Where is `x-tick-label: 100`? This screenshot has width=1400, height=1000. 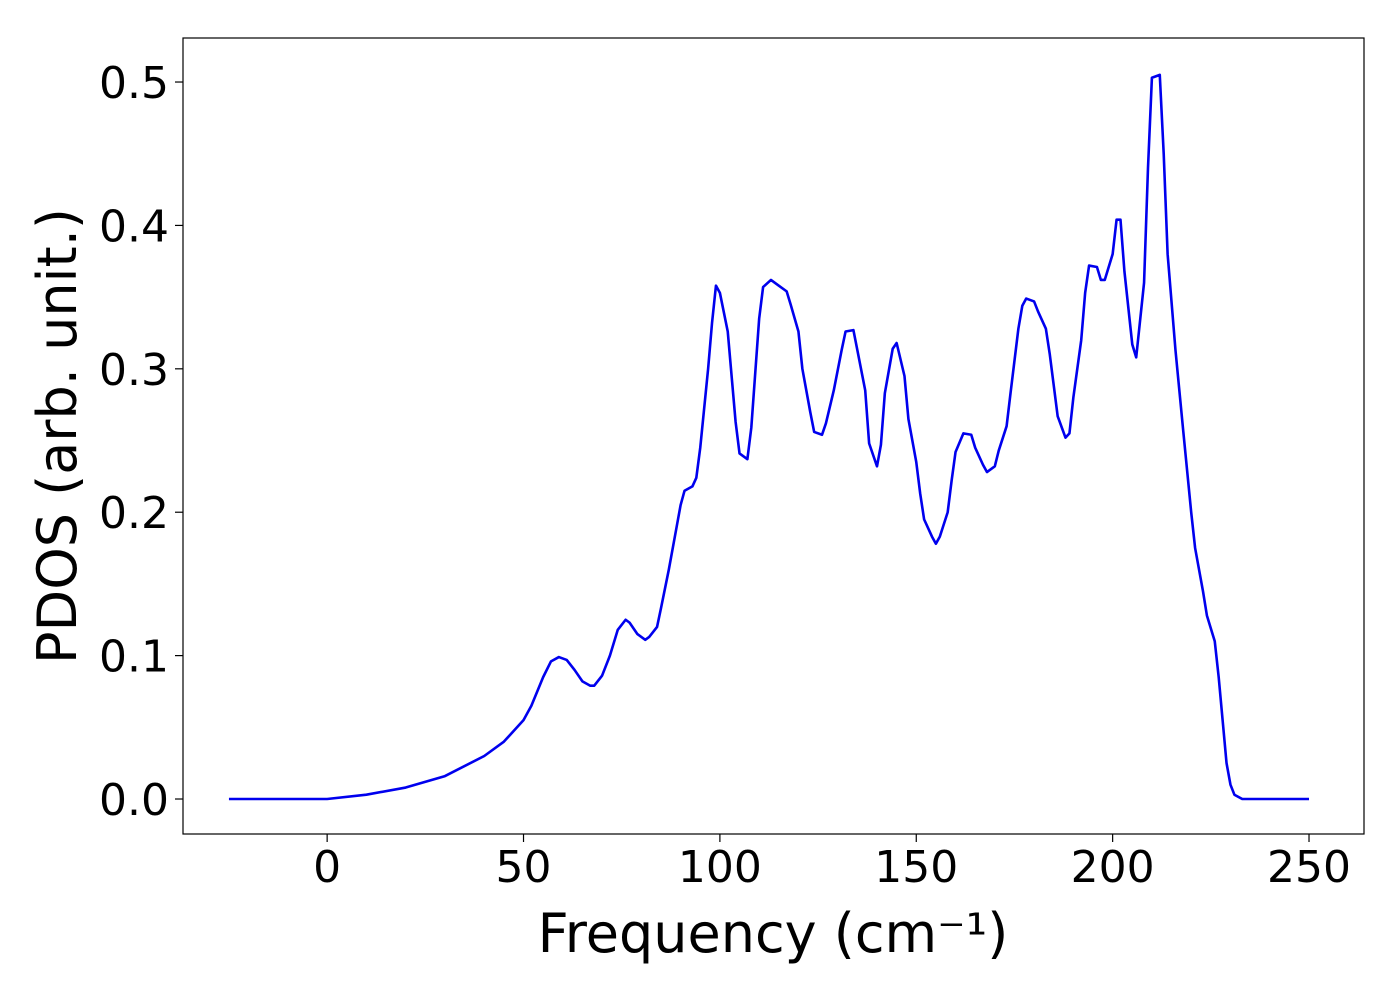
x-tick-label: 100 is located at coordinates (720, 867).